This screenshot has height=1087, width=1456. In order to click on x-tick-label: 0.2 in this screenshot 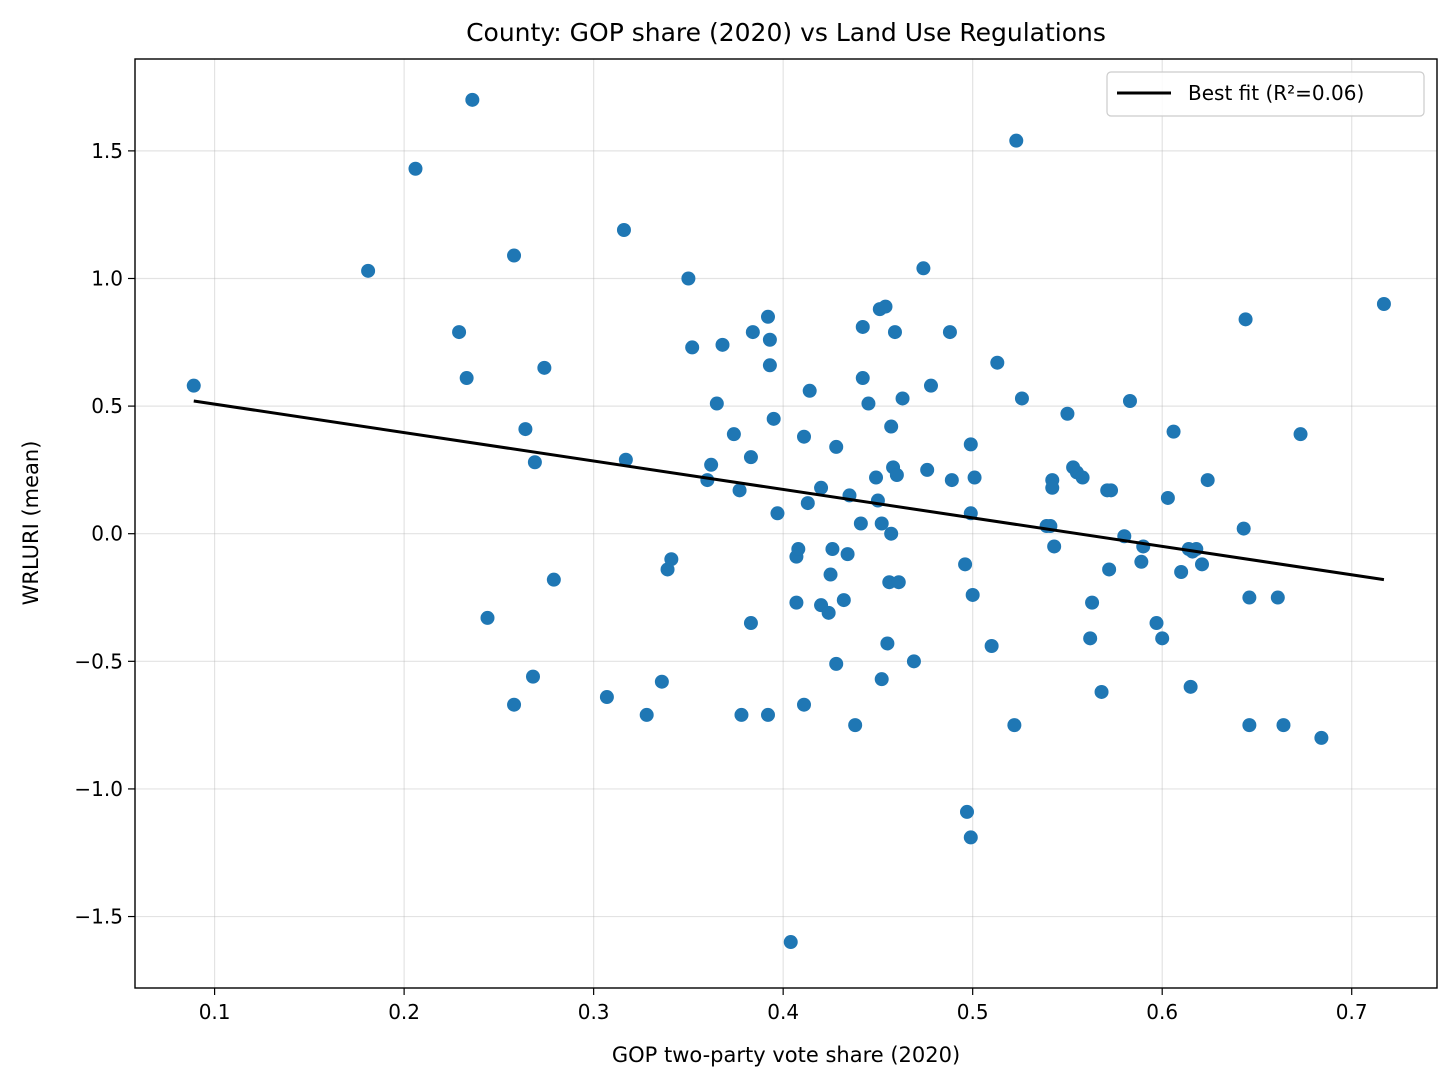, I will do `click(404, 1012)`.